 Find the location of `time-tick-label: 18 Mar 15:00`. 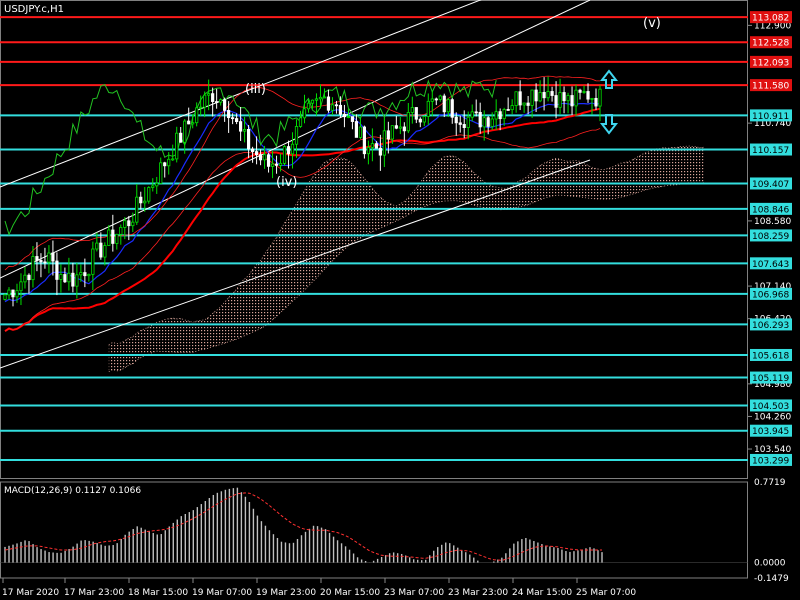

time-tick-label: 18 Mar 15:00 is located at coordinates (158, 593).